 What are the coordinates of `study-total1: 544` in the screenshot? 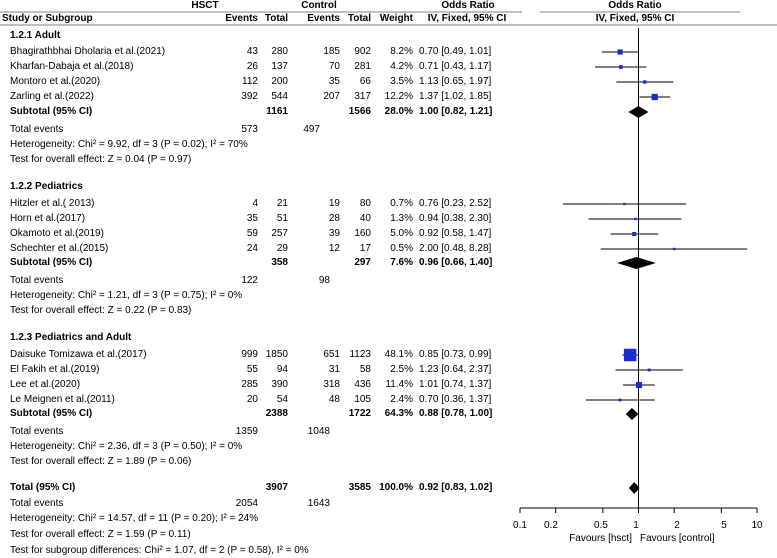 It's located at (279, 96).